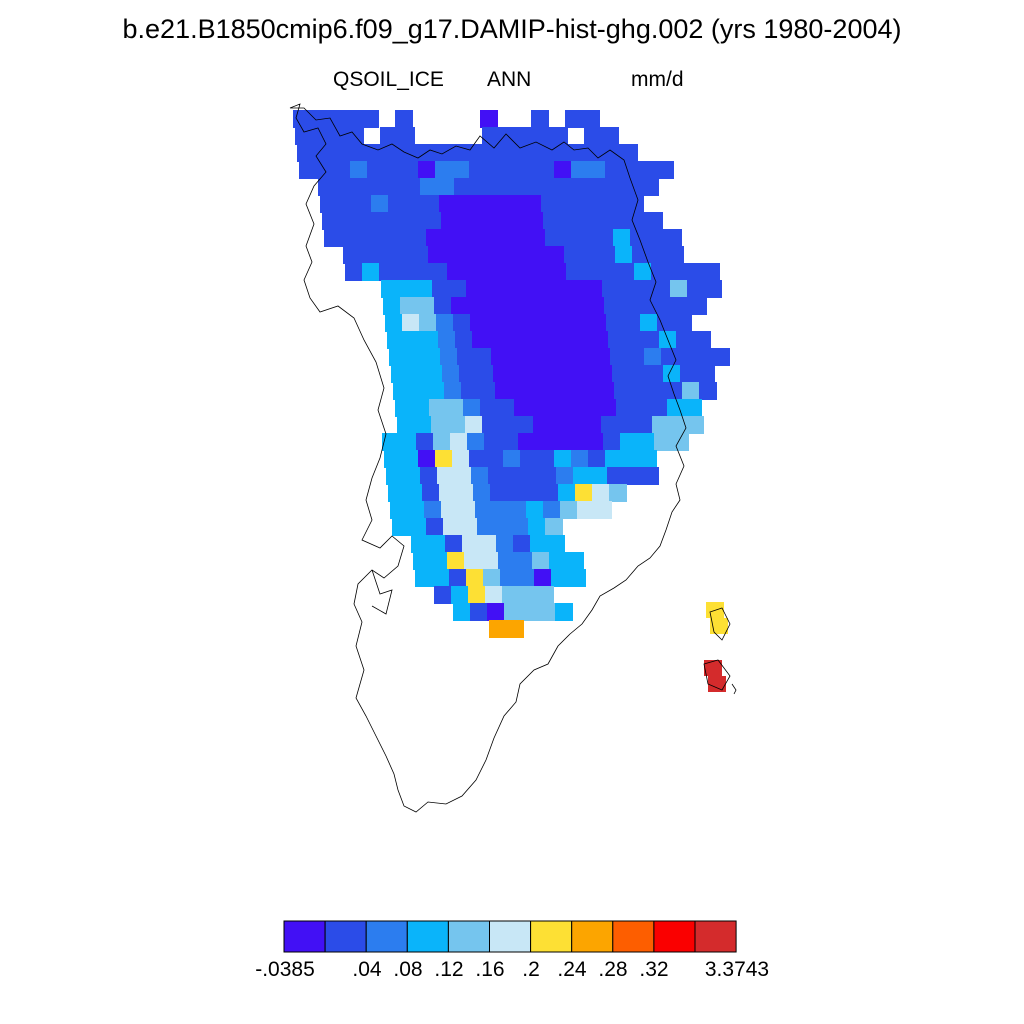 The height and width of the screenshot is (1024, 1024). I want to click on colorbar-tick-label: .24, so click(572, 969).